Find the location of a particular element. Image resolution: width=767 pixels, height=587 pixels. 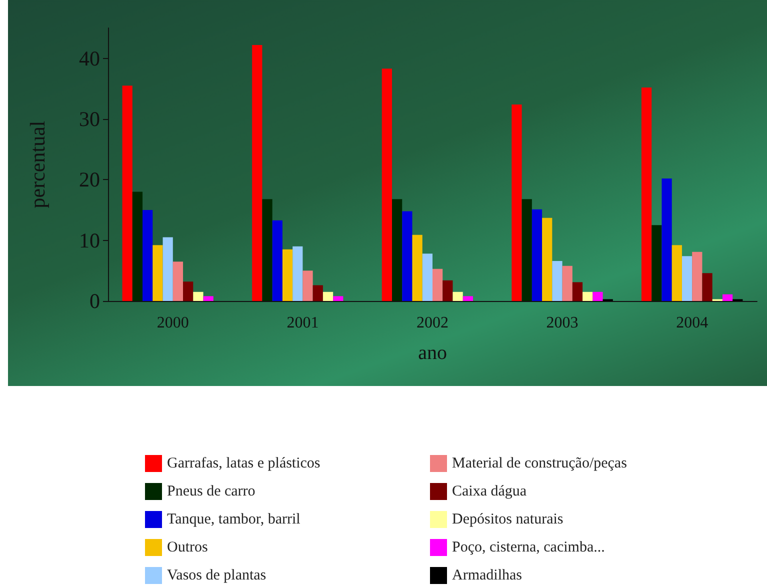

x-tick-label: 2000 is located at coordinates (172, 323).